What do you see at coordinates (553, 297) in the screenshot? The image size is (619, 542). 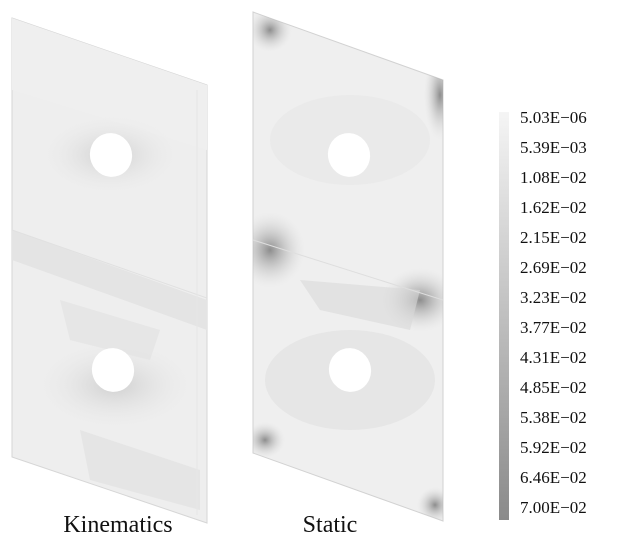 I see `colorbar-tick-label: 3.23E−02` at bounding box center [553, 297].